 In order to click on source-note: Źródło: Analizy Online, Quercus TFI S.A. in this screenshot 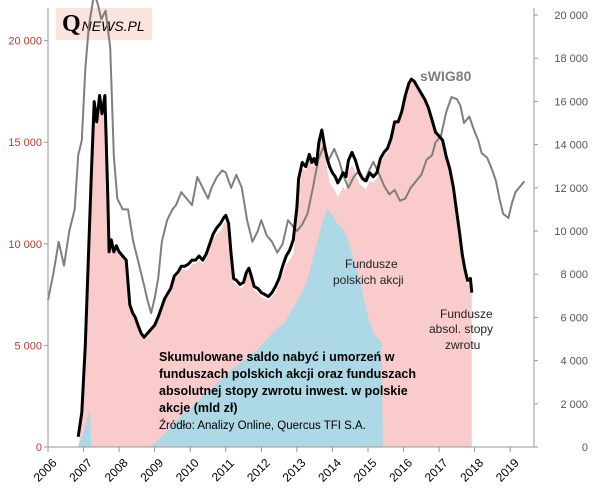, I will do `click(262, 425)`.